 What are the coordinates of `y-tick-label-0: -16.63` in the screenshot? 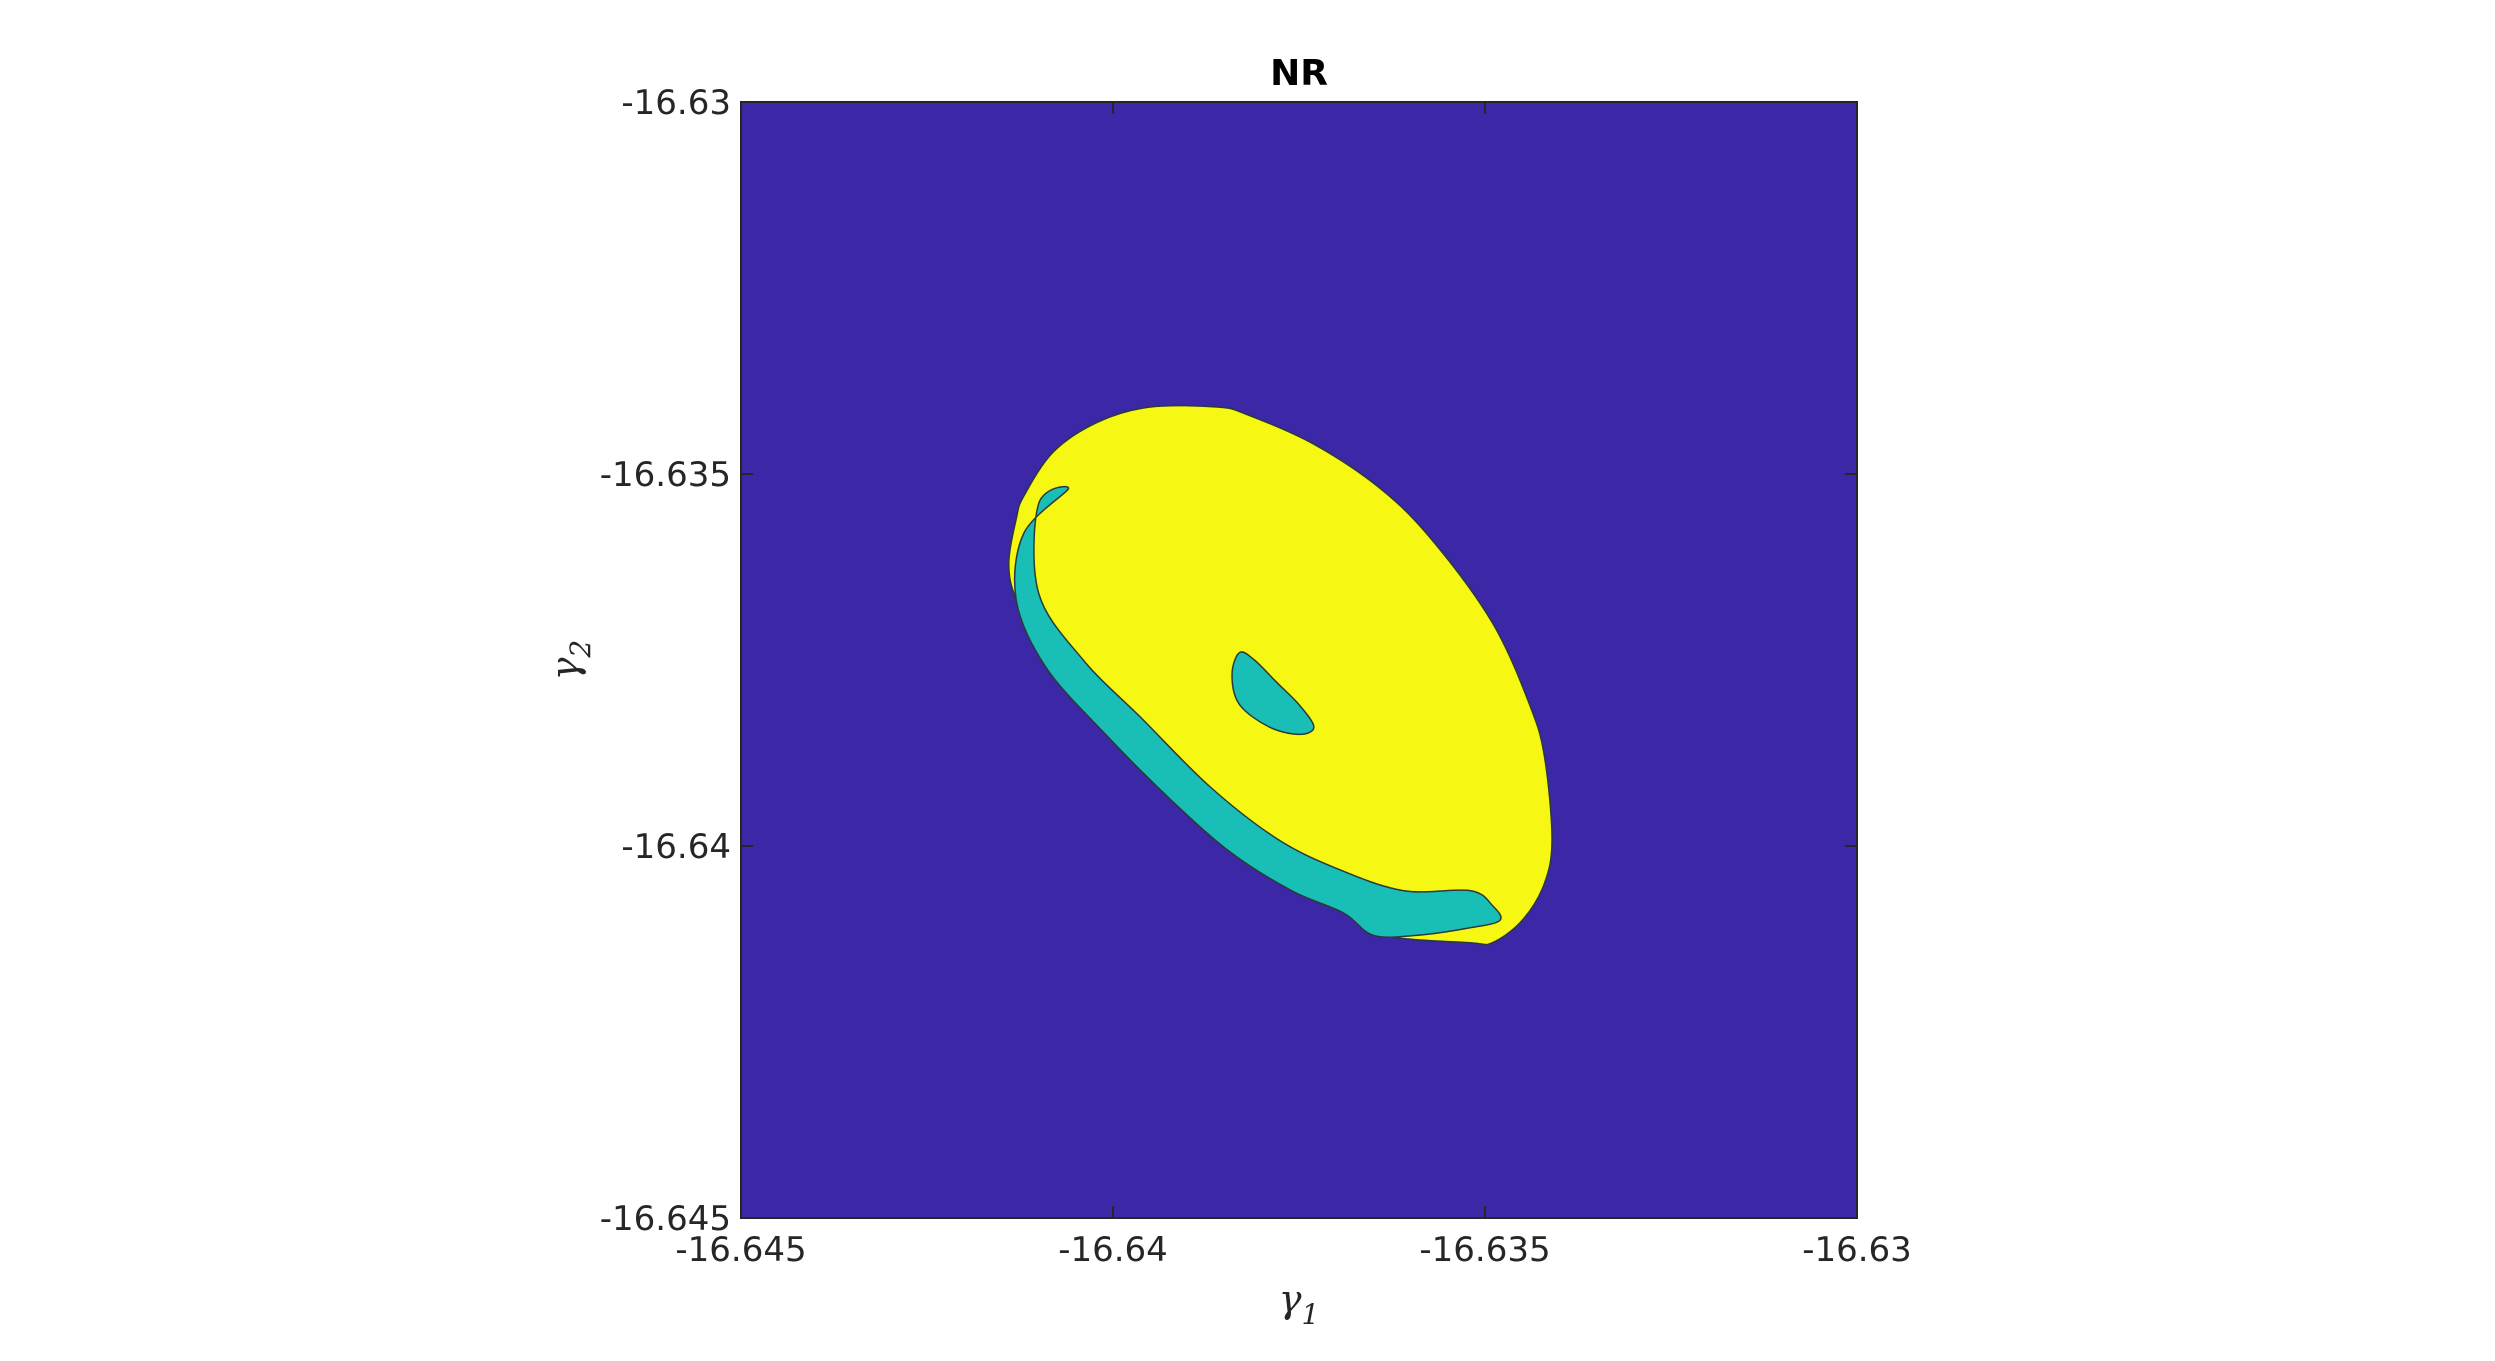 It's located at (676, 103).